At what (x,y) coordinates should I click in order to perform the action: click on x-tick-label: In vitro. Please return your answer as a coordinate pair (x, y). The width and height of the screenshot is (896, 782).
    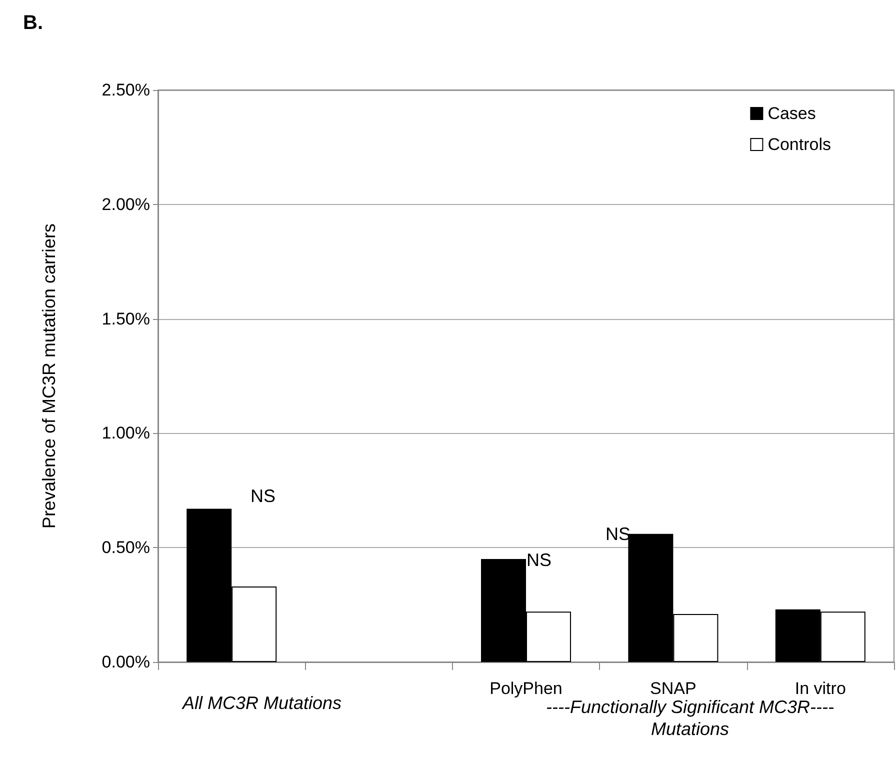
    Looking at the image, I should click on (820, 688).